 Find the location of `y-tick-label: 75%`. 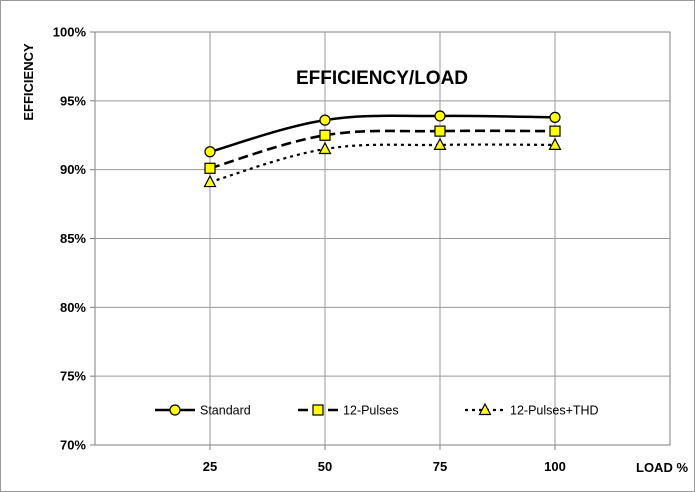

y-tick-label: 75% is located at coordinates (73, 376).